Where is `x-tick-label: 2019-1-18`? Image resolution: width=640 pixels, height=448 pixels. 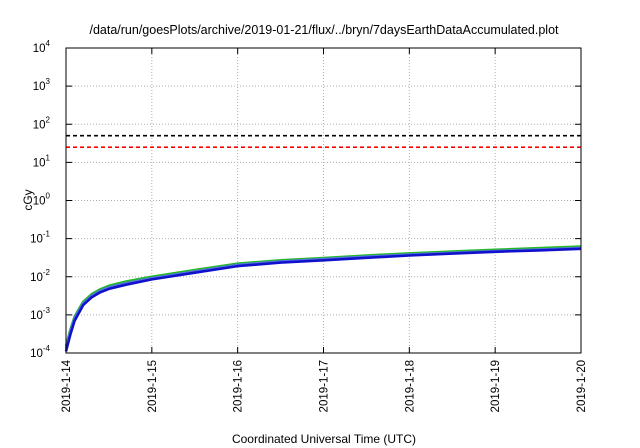
x-tick-label: 2019-1-18 is located at coordinates (410, 386).